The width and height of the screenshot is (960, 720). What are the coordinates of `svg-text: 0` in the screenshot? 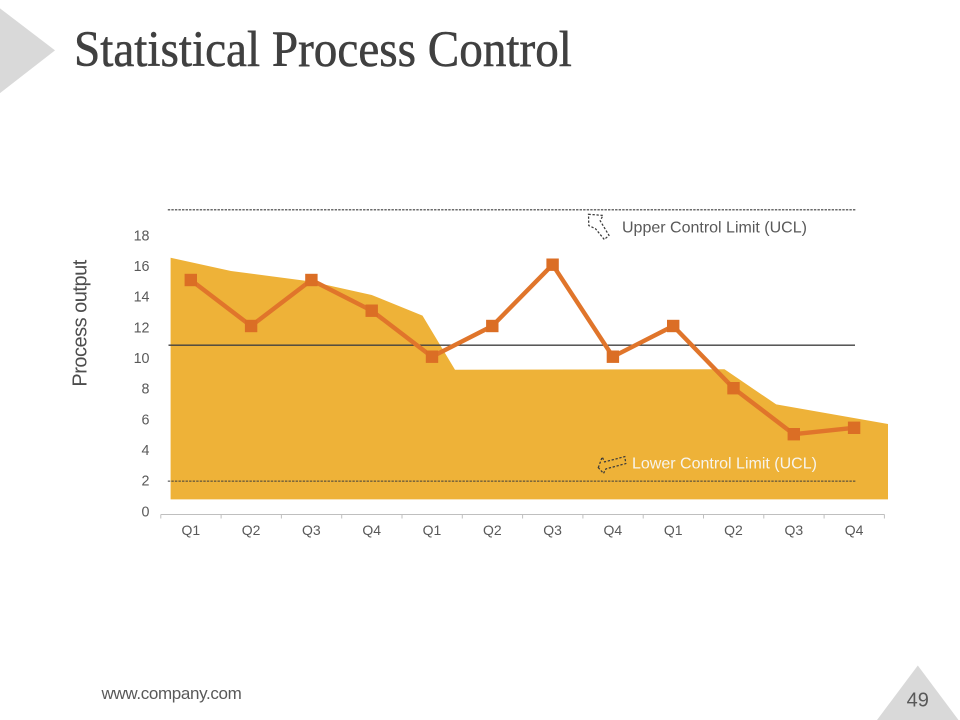 It's located at (146, 512).